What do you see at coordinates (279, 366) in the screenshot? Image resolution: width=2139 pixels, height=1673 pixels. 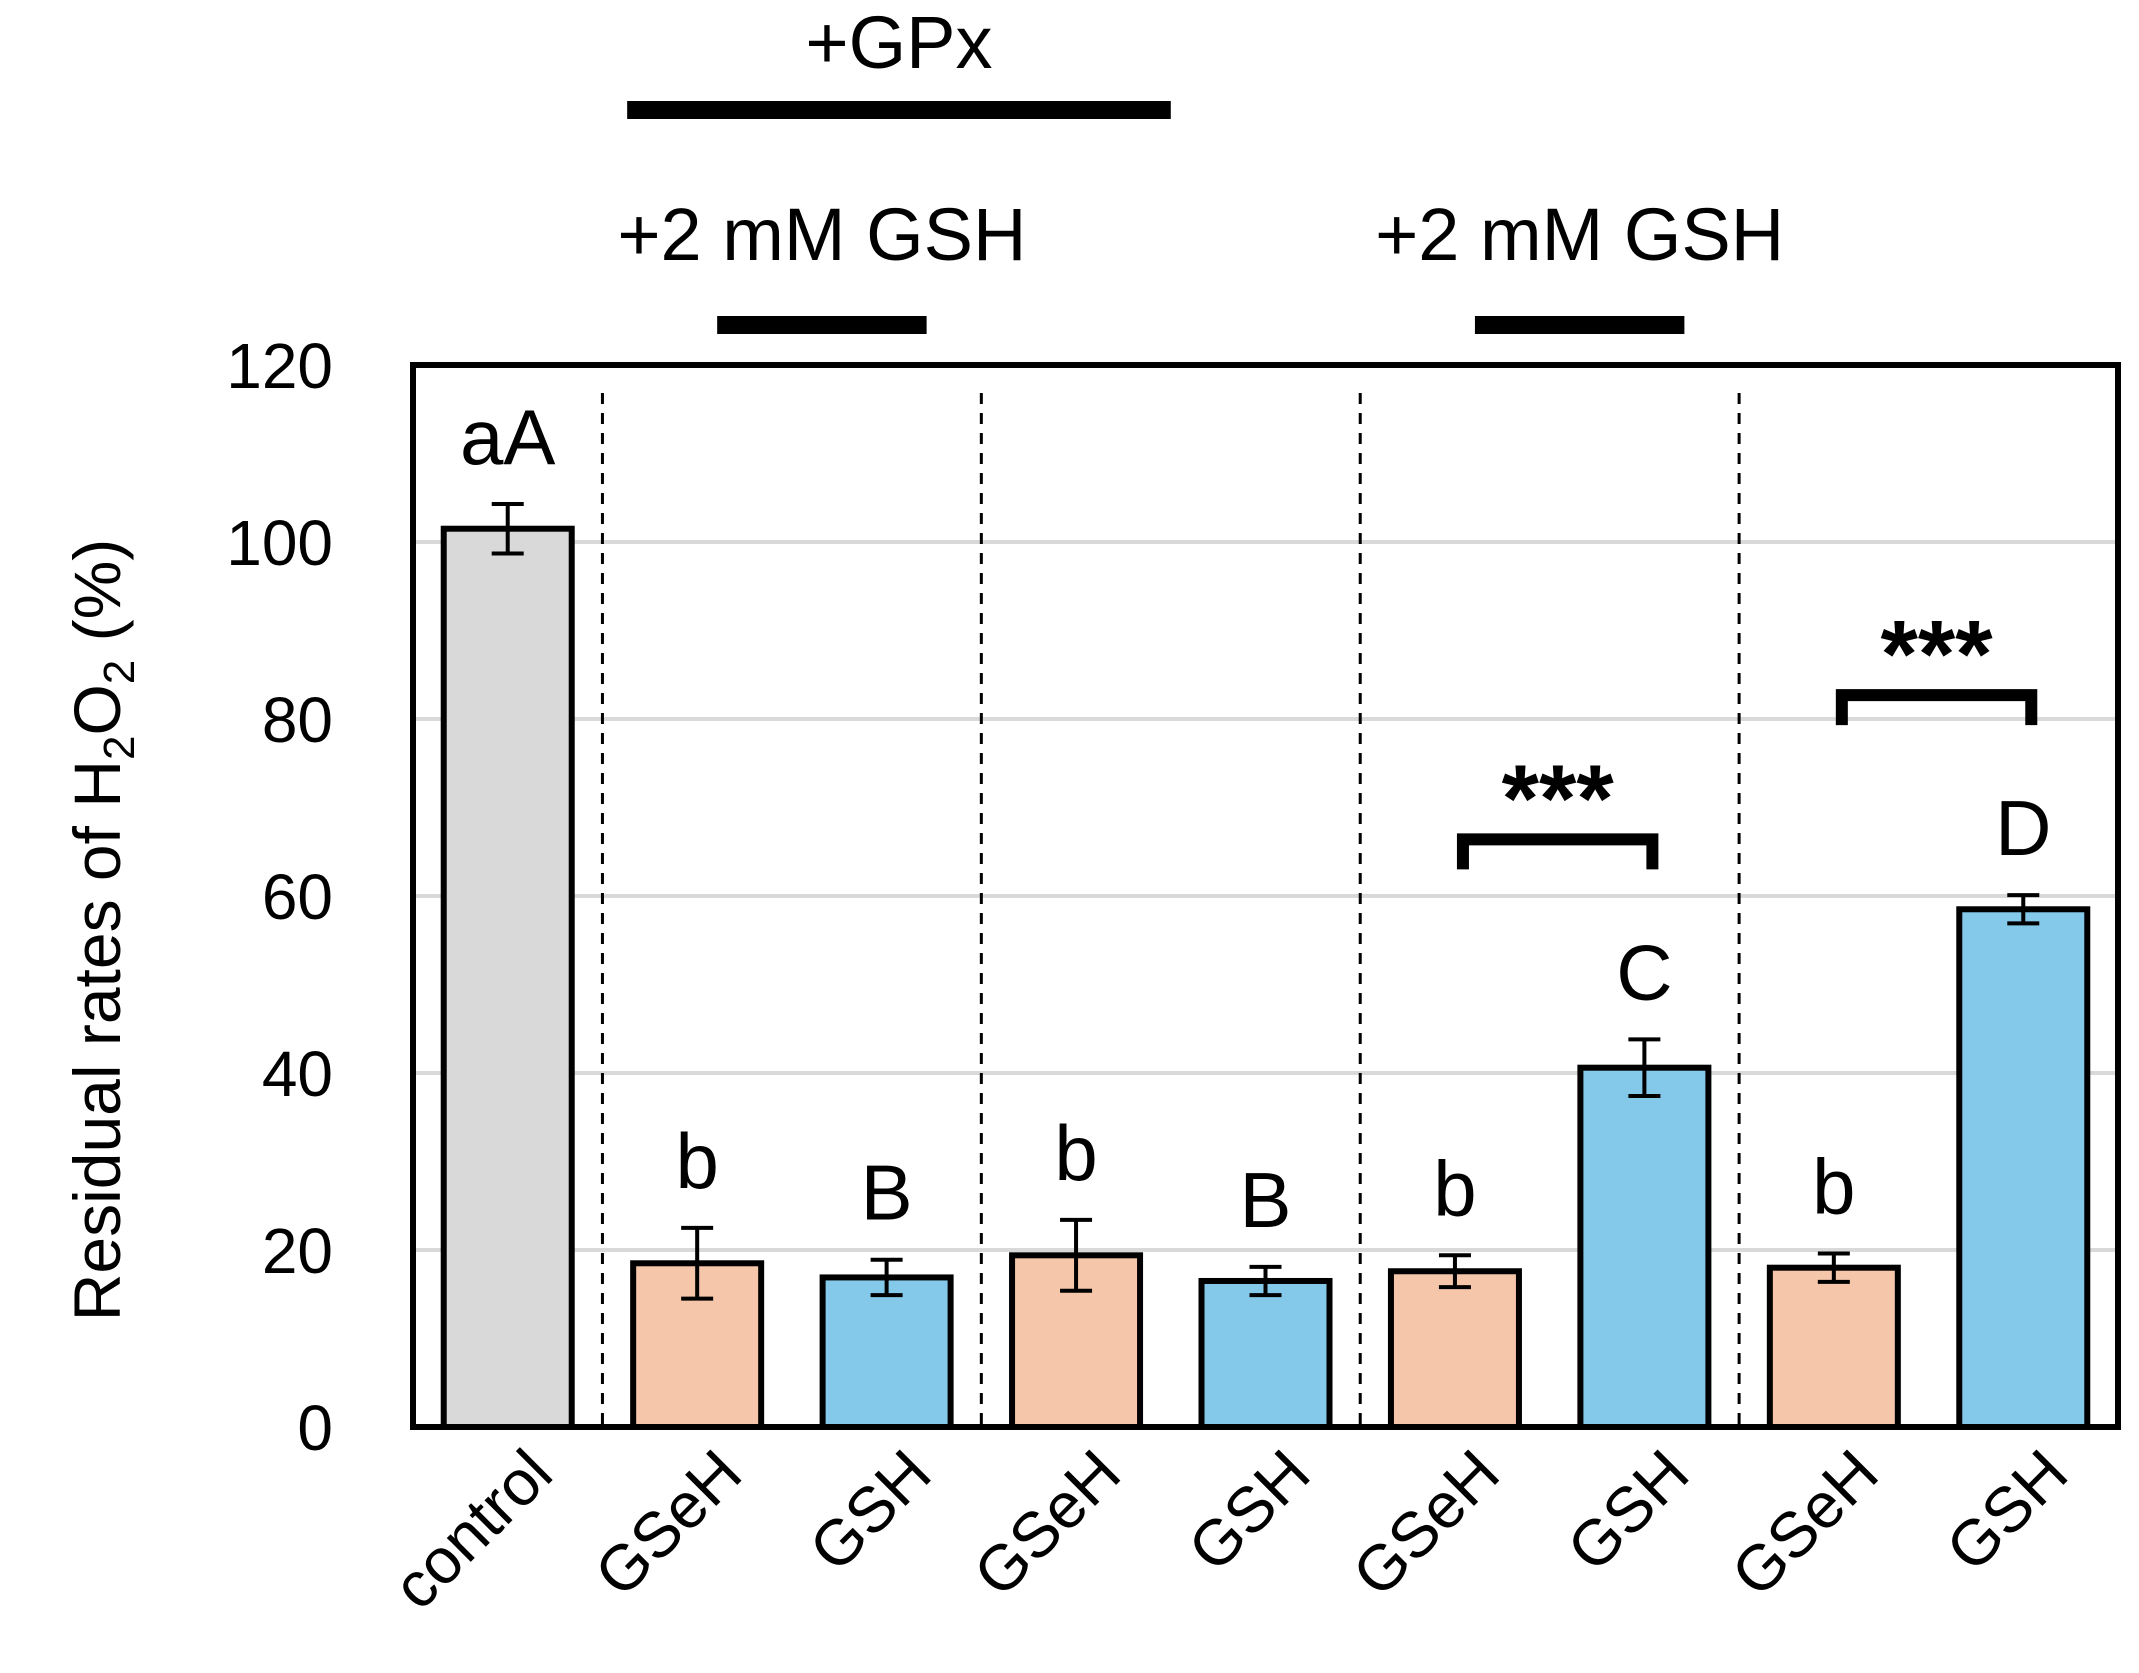 I see `y-tick-label-120: 120` at bounding box center [279, 366].